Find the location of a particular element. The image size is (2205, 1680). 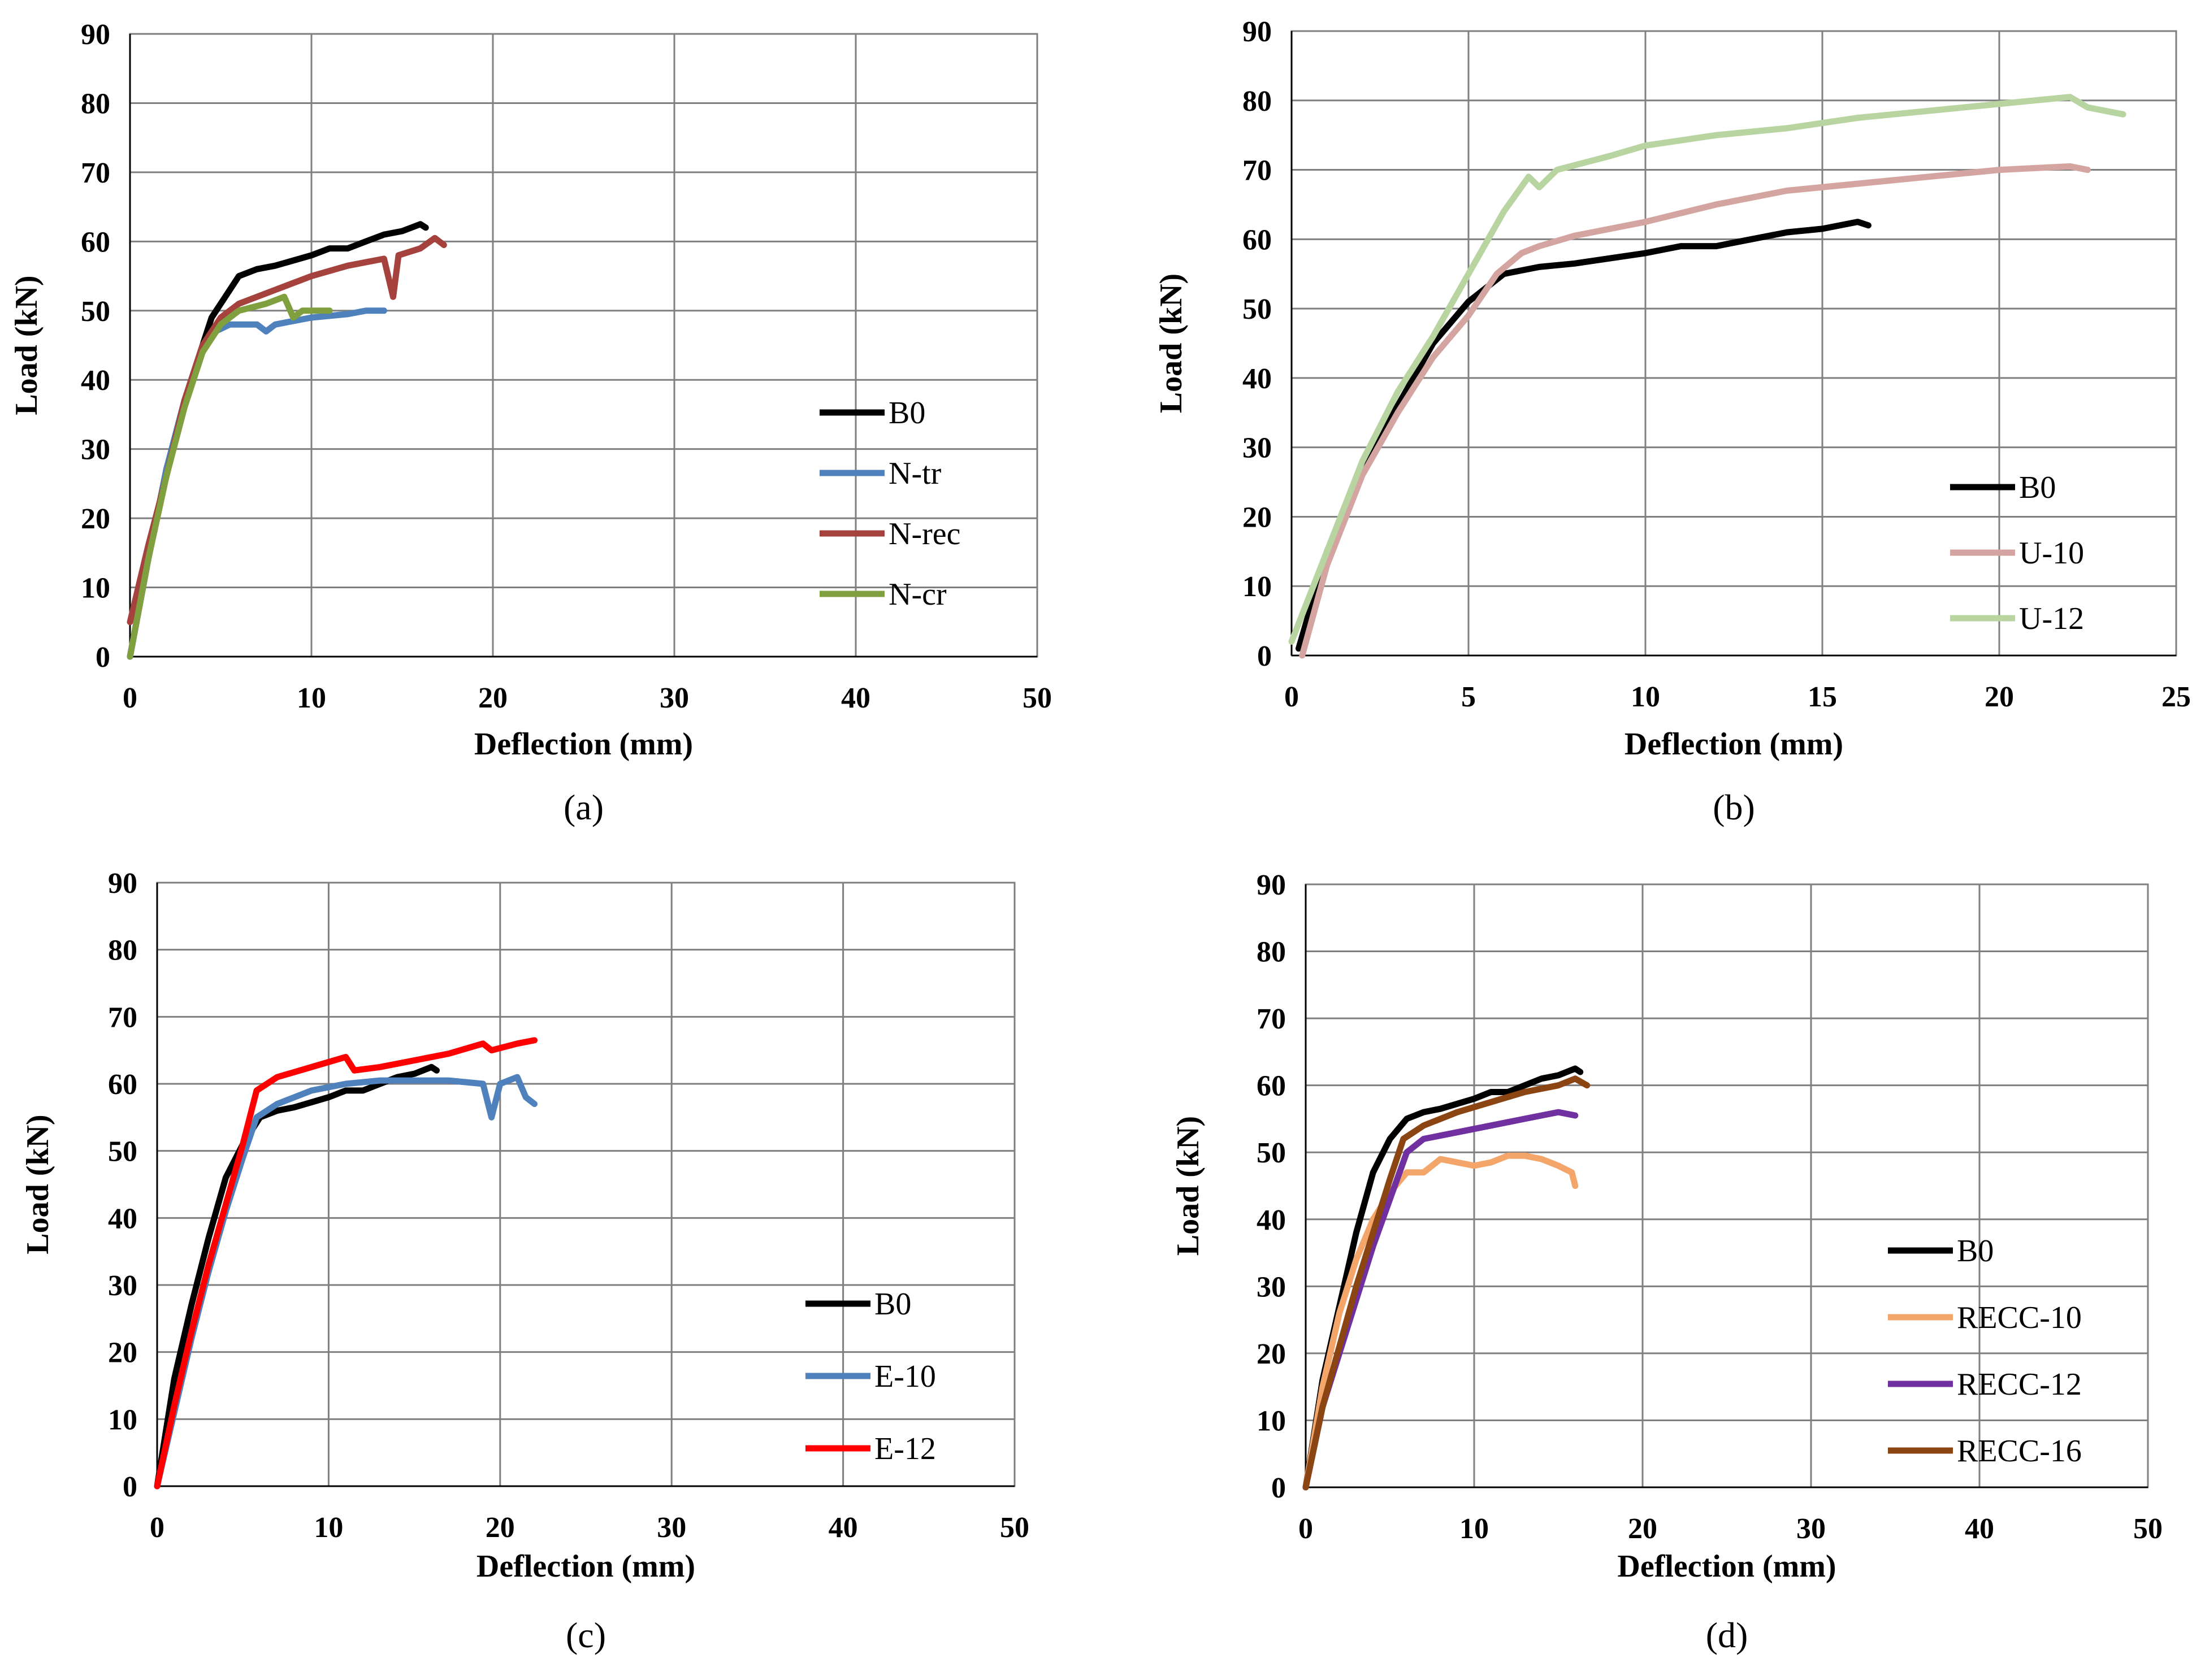

legend-label-n-tr: N-tr is located at coordinates (915, 473).